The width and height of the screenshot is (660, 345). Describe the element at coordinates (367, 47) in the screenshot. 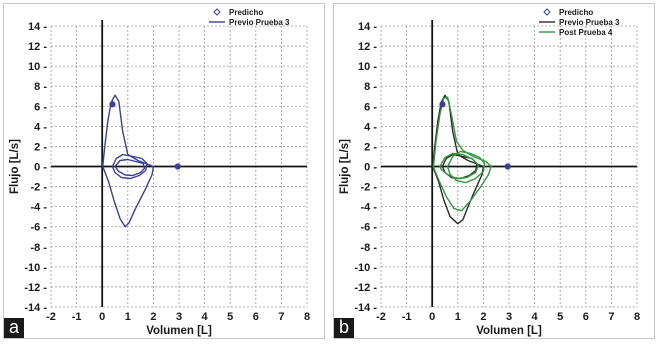

I see `chart-b-y-tick-label: 12 -` at that location.